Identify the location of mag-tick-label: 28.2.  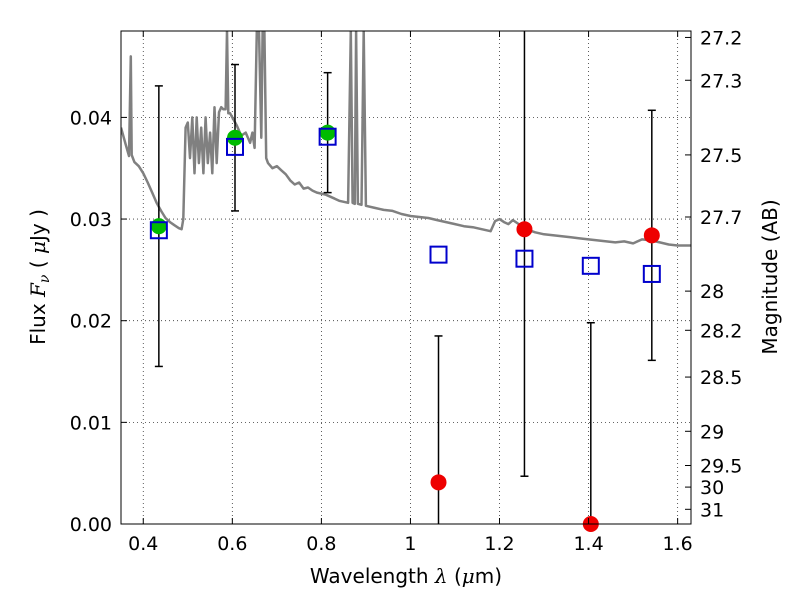
(721, 331).